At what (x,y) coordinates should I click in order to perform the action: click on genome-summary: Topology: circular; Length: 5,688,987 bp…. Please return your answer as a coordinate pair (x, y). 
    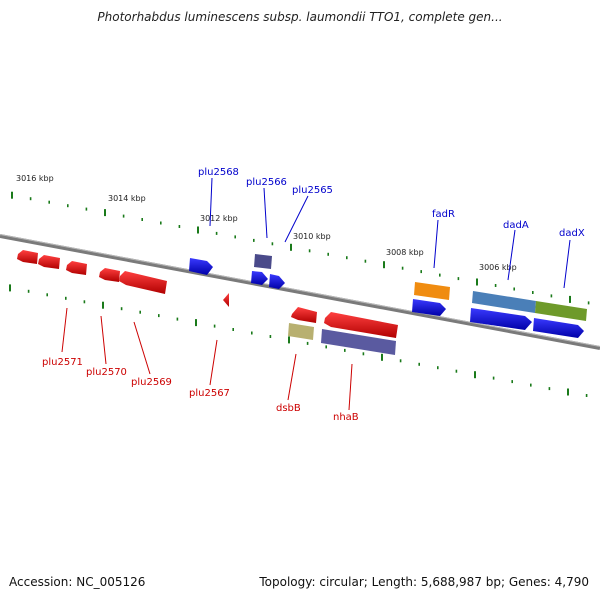
    Looking at the image, I should click on (424, 582).